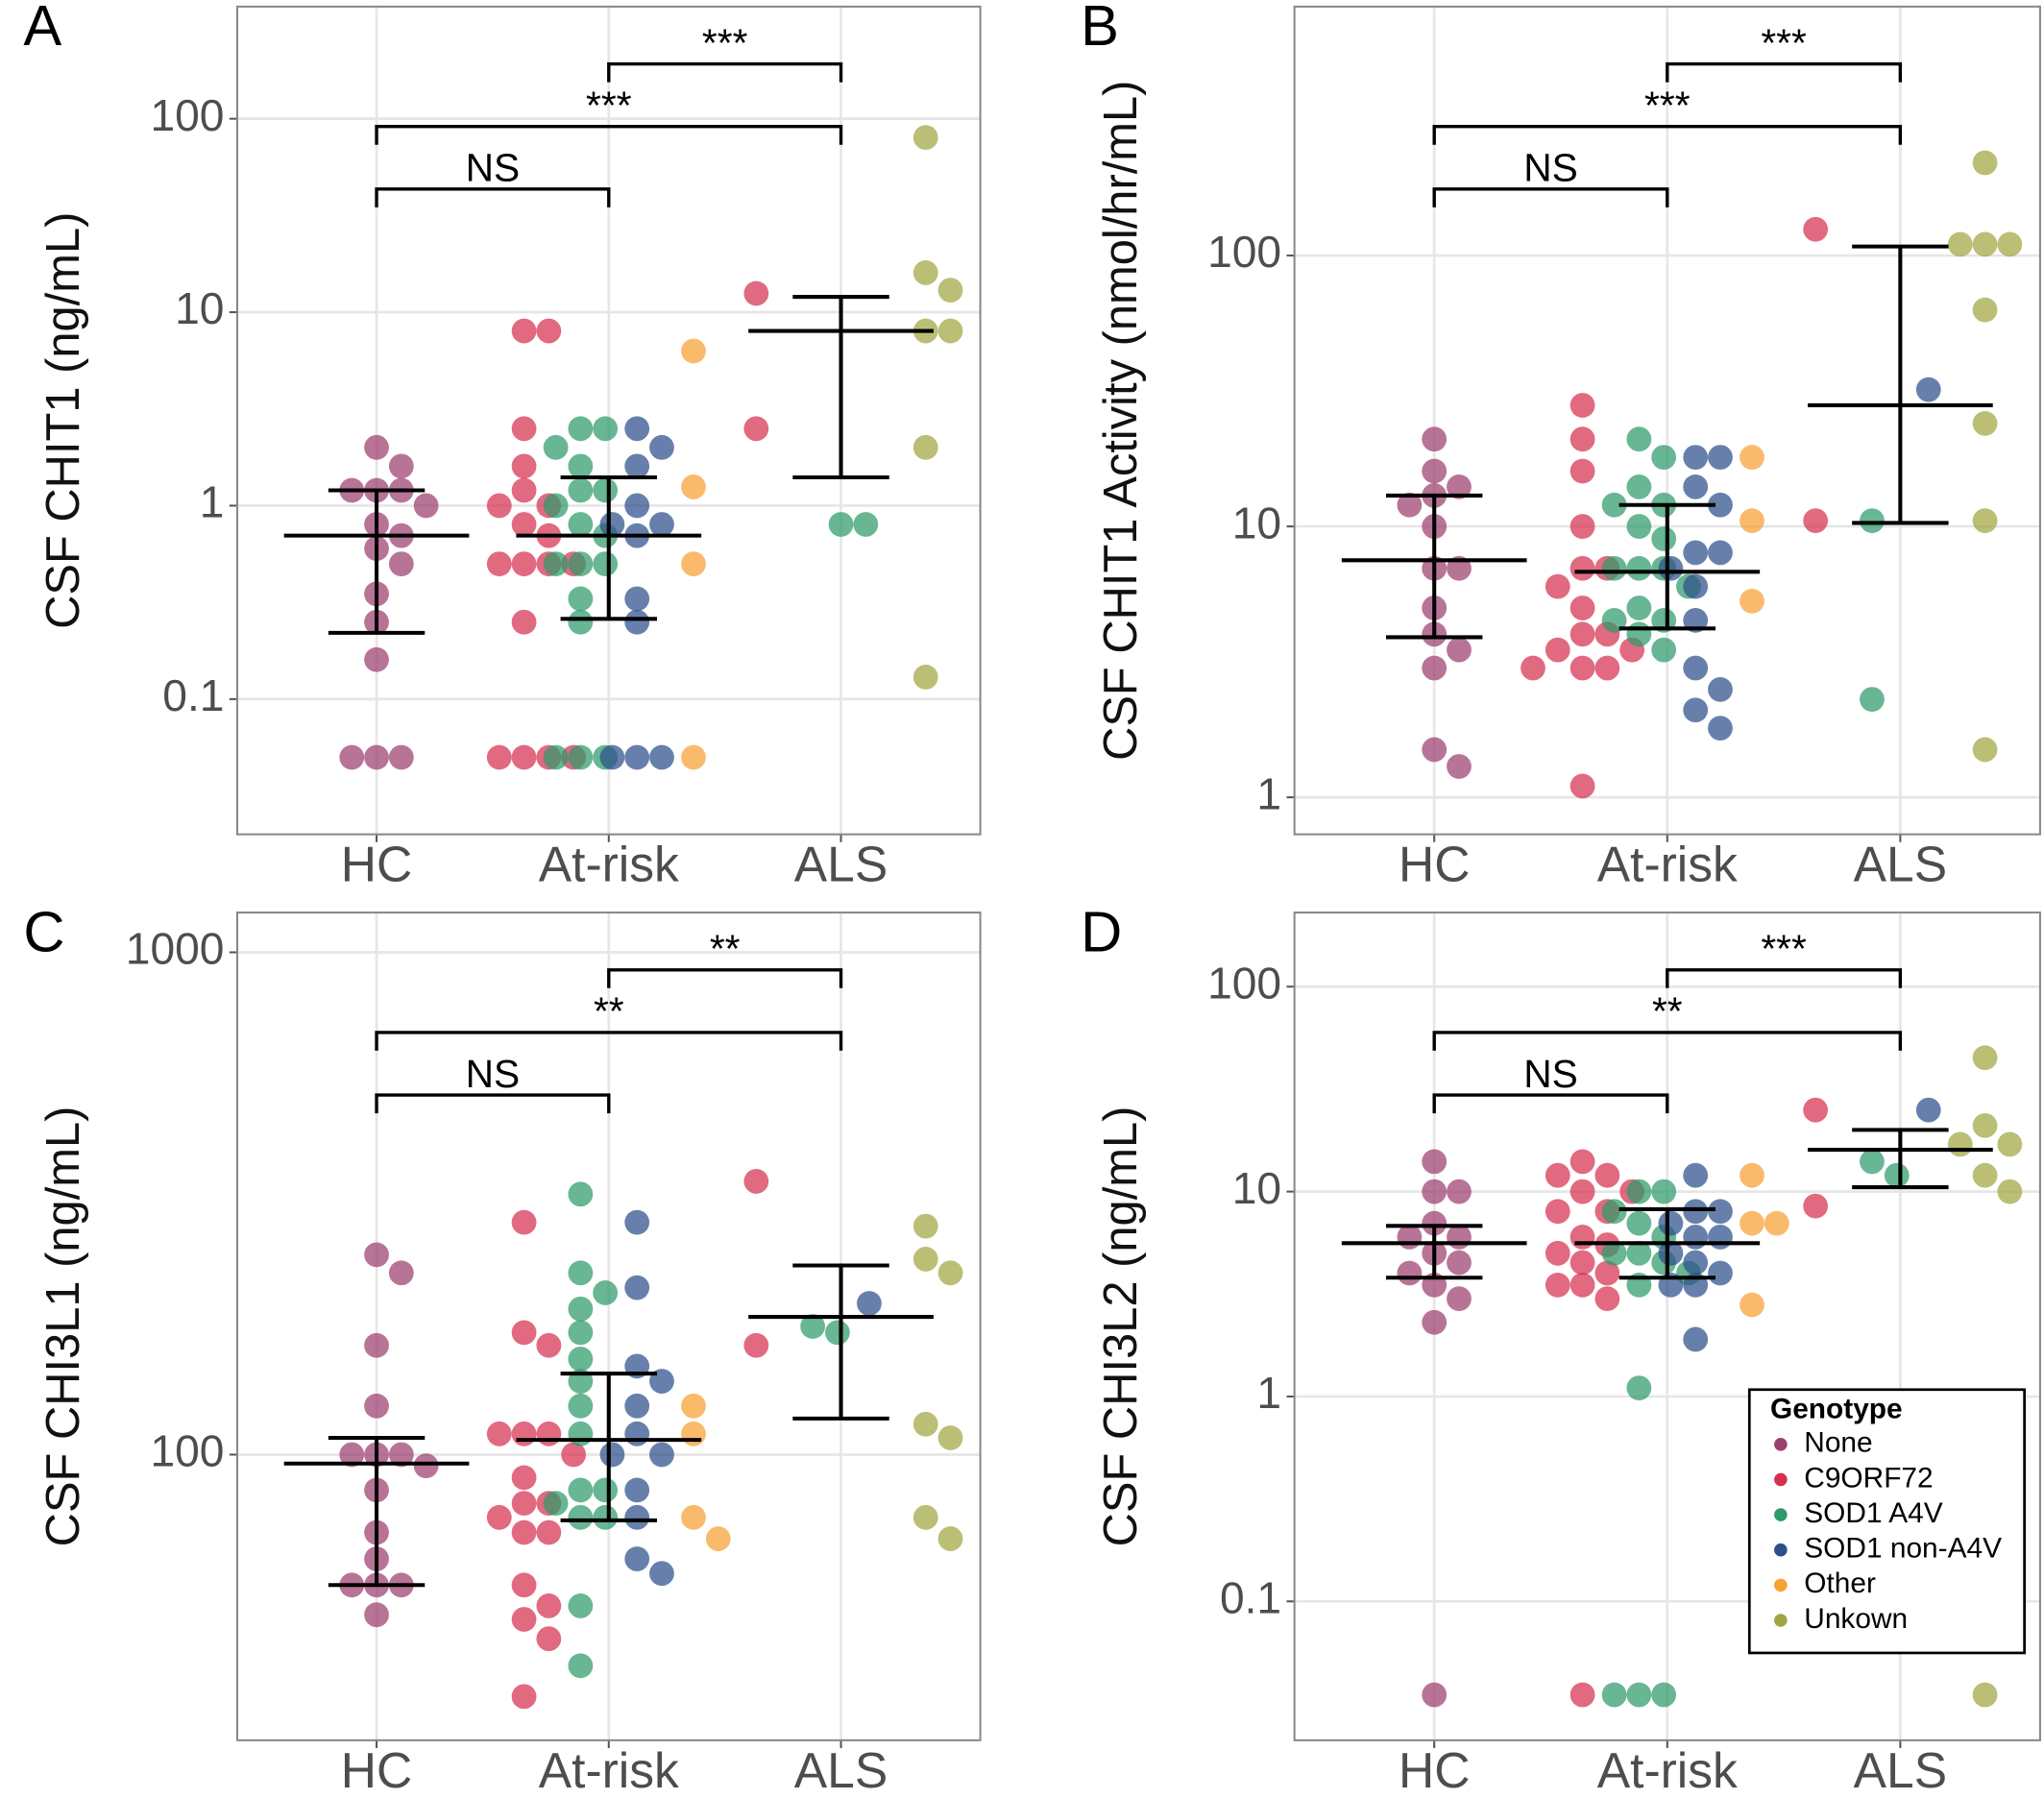 This screenshot has height=1799, width=2044. Describe the element at coordinates (1667, 1011) in the screenshot. I see `significance-label: **` at that location.